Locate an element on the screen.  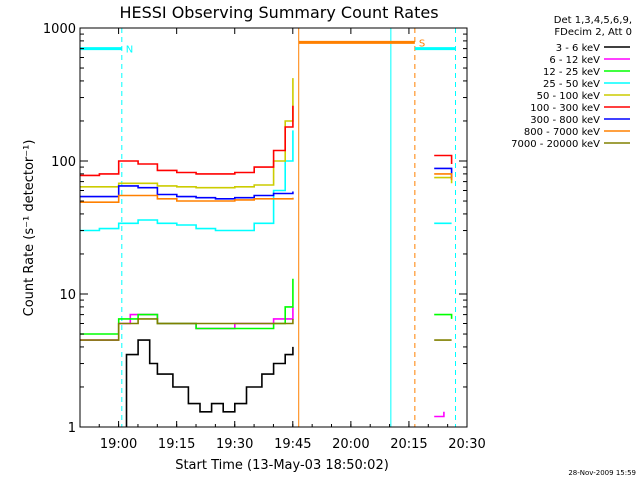
legend-label-6: 100 - 300 keV is located at coordinates (565, 108).